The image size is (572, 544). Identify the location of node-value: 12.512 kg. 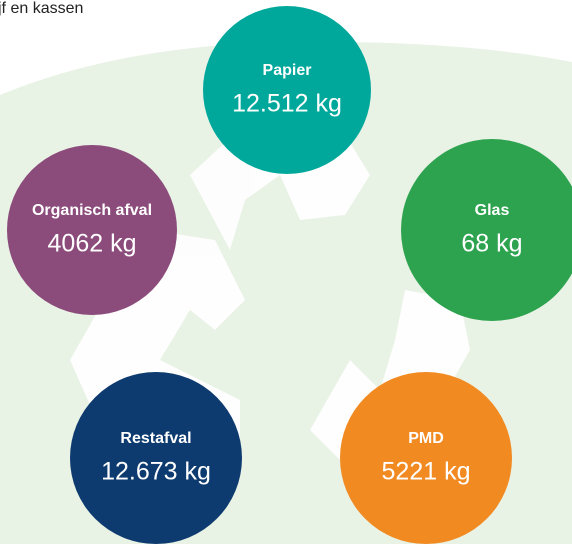
(287, 104).